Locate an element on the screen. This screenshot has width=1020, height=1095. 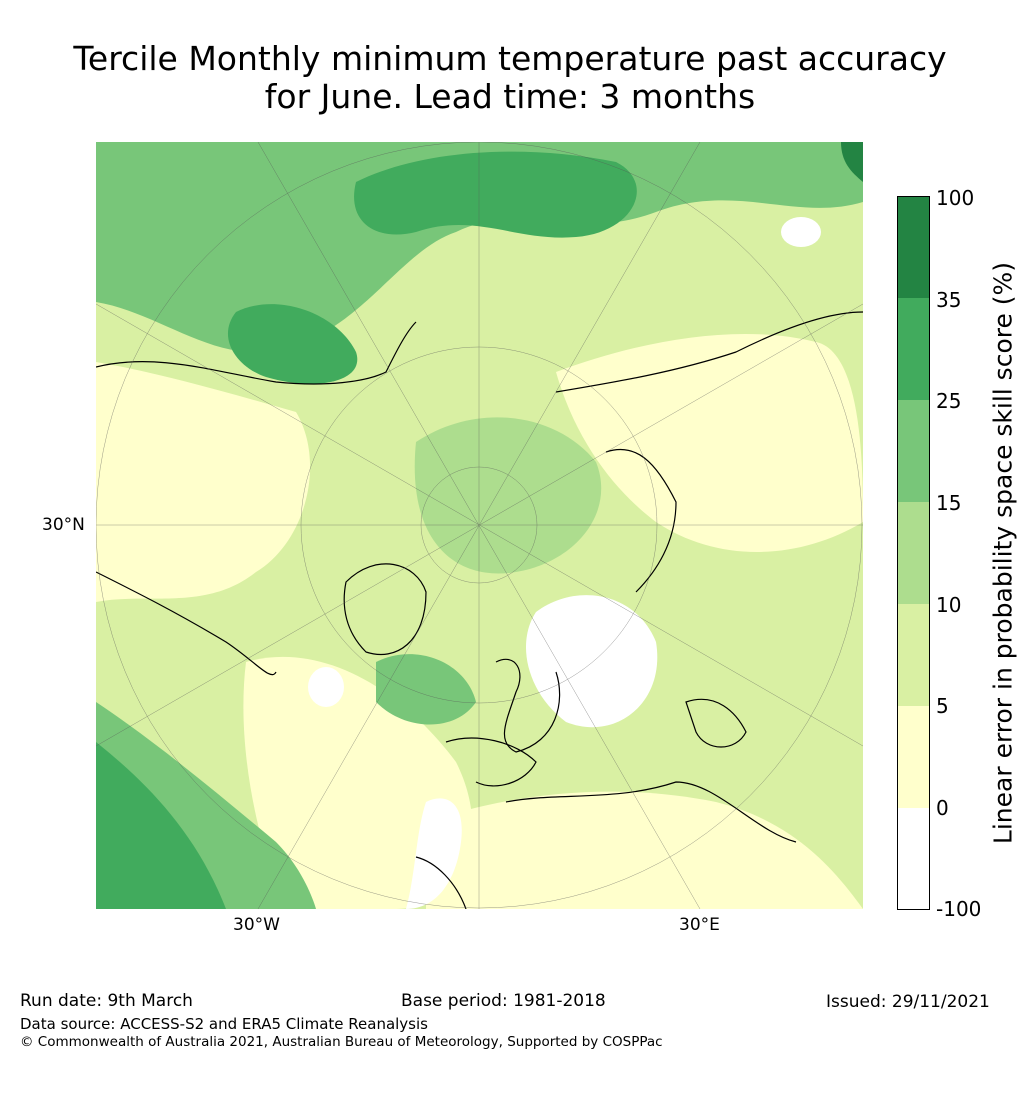
skill-region-greenland-sea is located at coordinates (426, 689).